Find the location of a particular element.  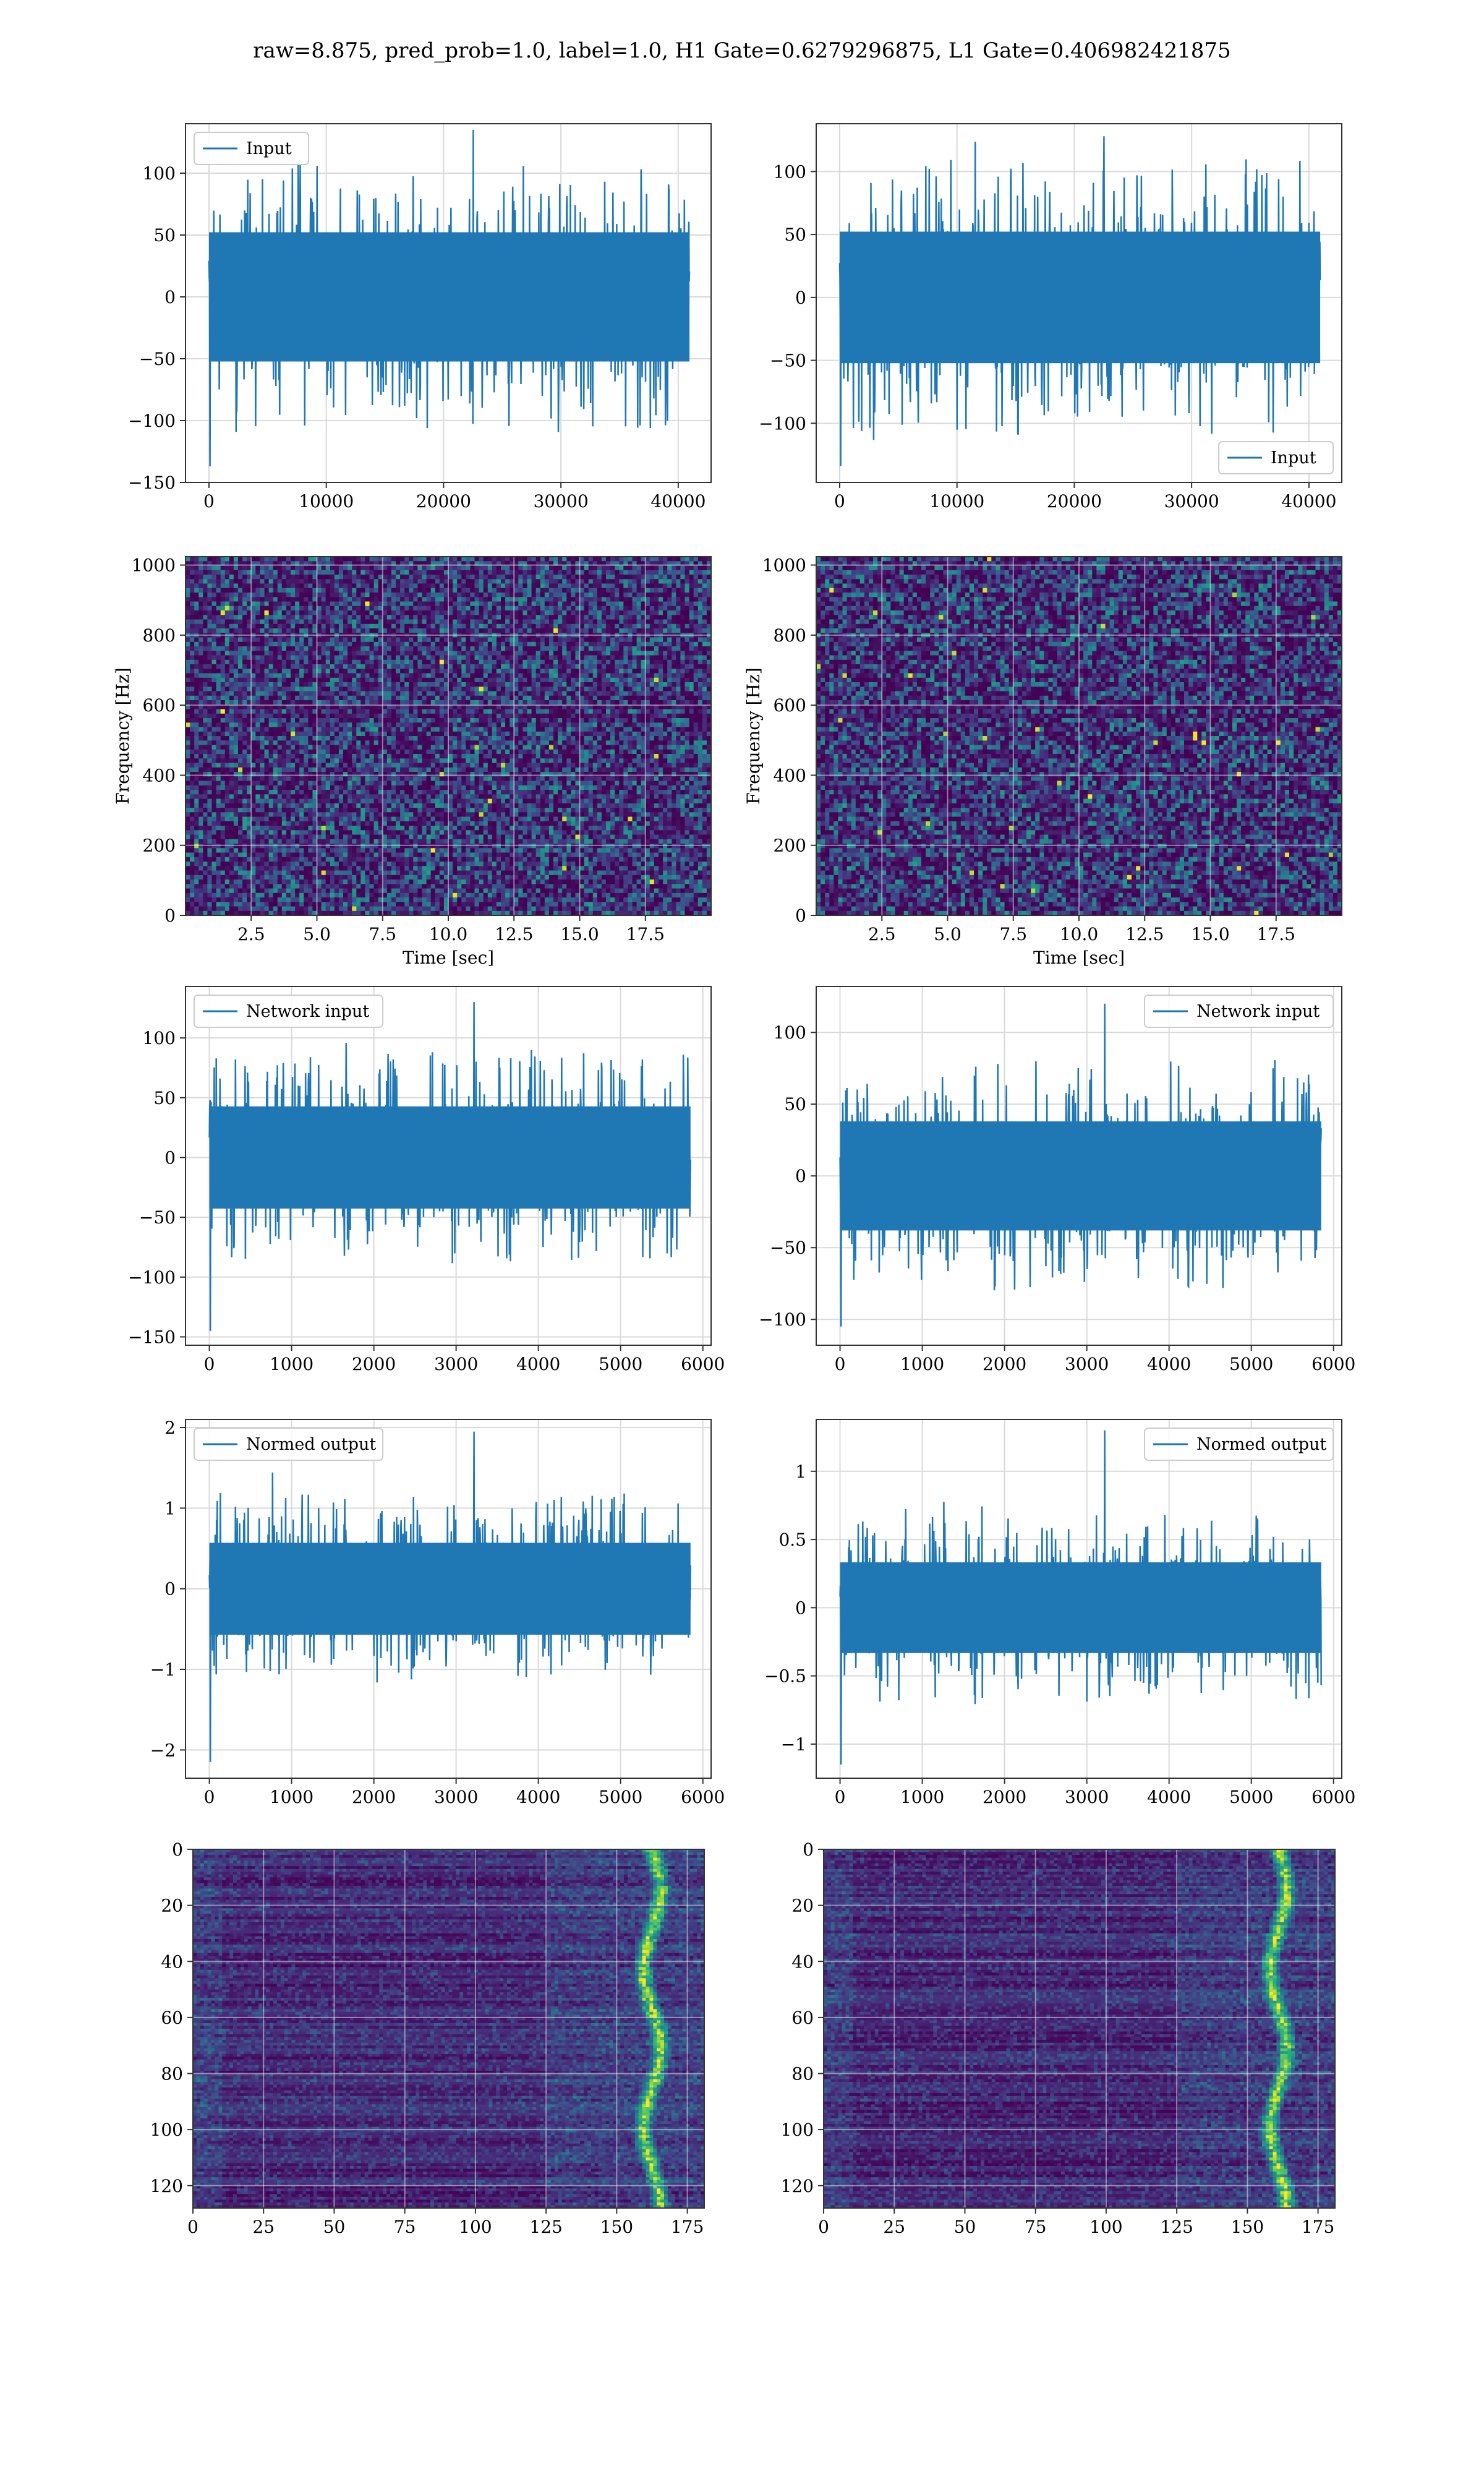

series-dense-band is located at coordinates (1080, 297).